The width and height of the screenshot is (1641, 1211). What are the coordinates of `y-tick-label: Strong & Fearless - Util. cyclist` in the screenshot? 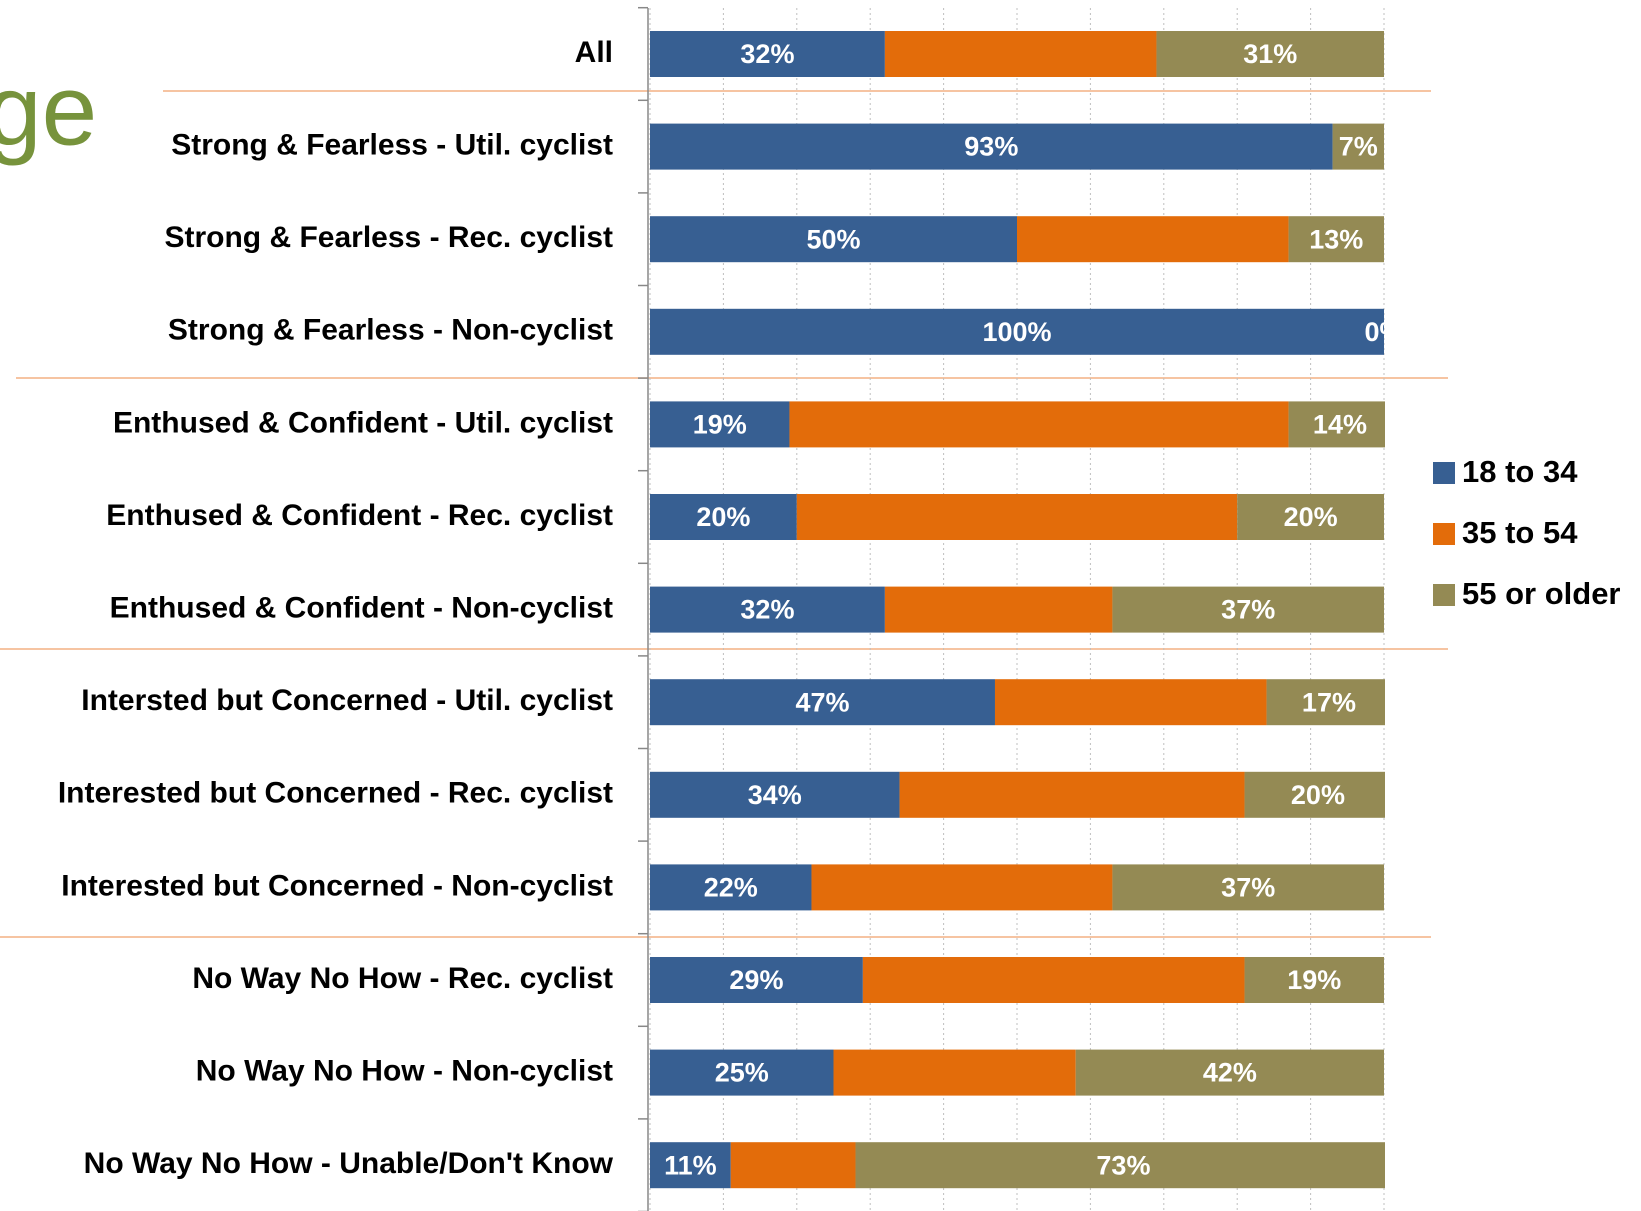 It's located at (392, 145).